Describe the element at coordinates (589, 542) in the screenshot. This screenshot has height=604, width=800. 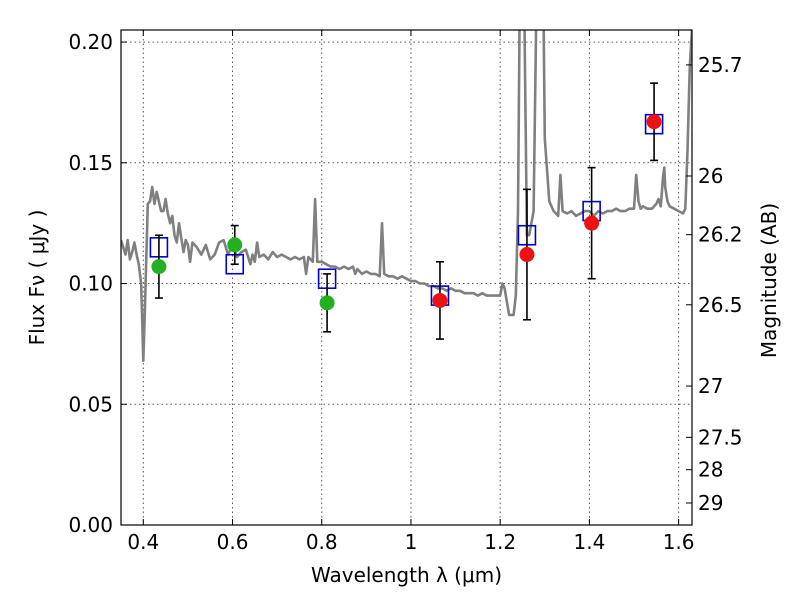
I see `x-tick-label: 1.4` at that location.